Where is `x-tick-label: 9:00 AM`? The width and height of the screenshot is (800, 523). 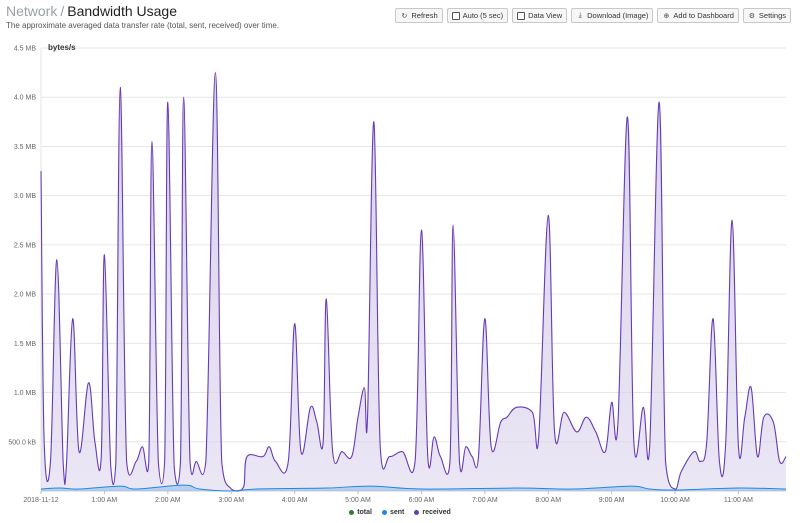 x-tick-label: 9:00 AM is located at coordinates (612, 500).